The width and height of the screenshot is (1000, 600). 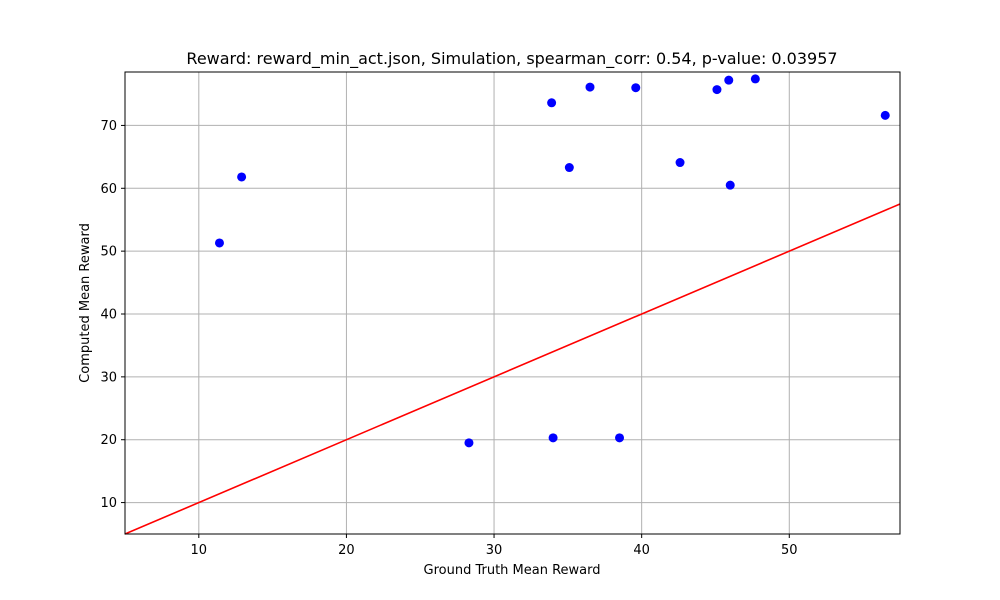 I want to click on y-tick-label: 60, so click(x=108, y=189).